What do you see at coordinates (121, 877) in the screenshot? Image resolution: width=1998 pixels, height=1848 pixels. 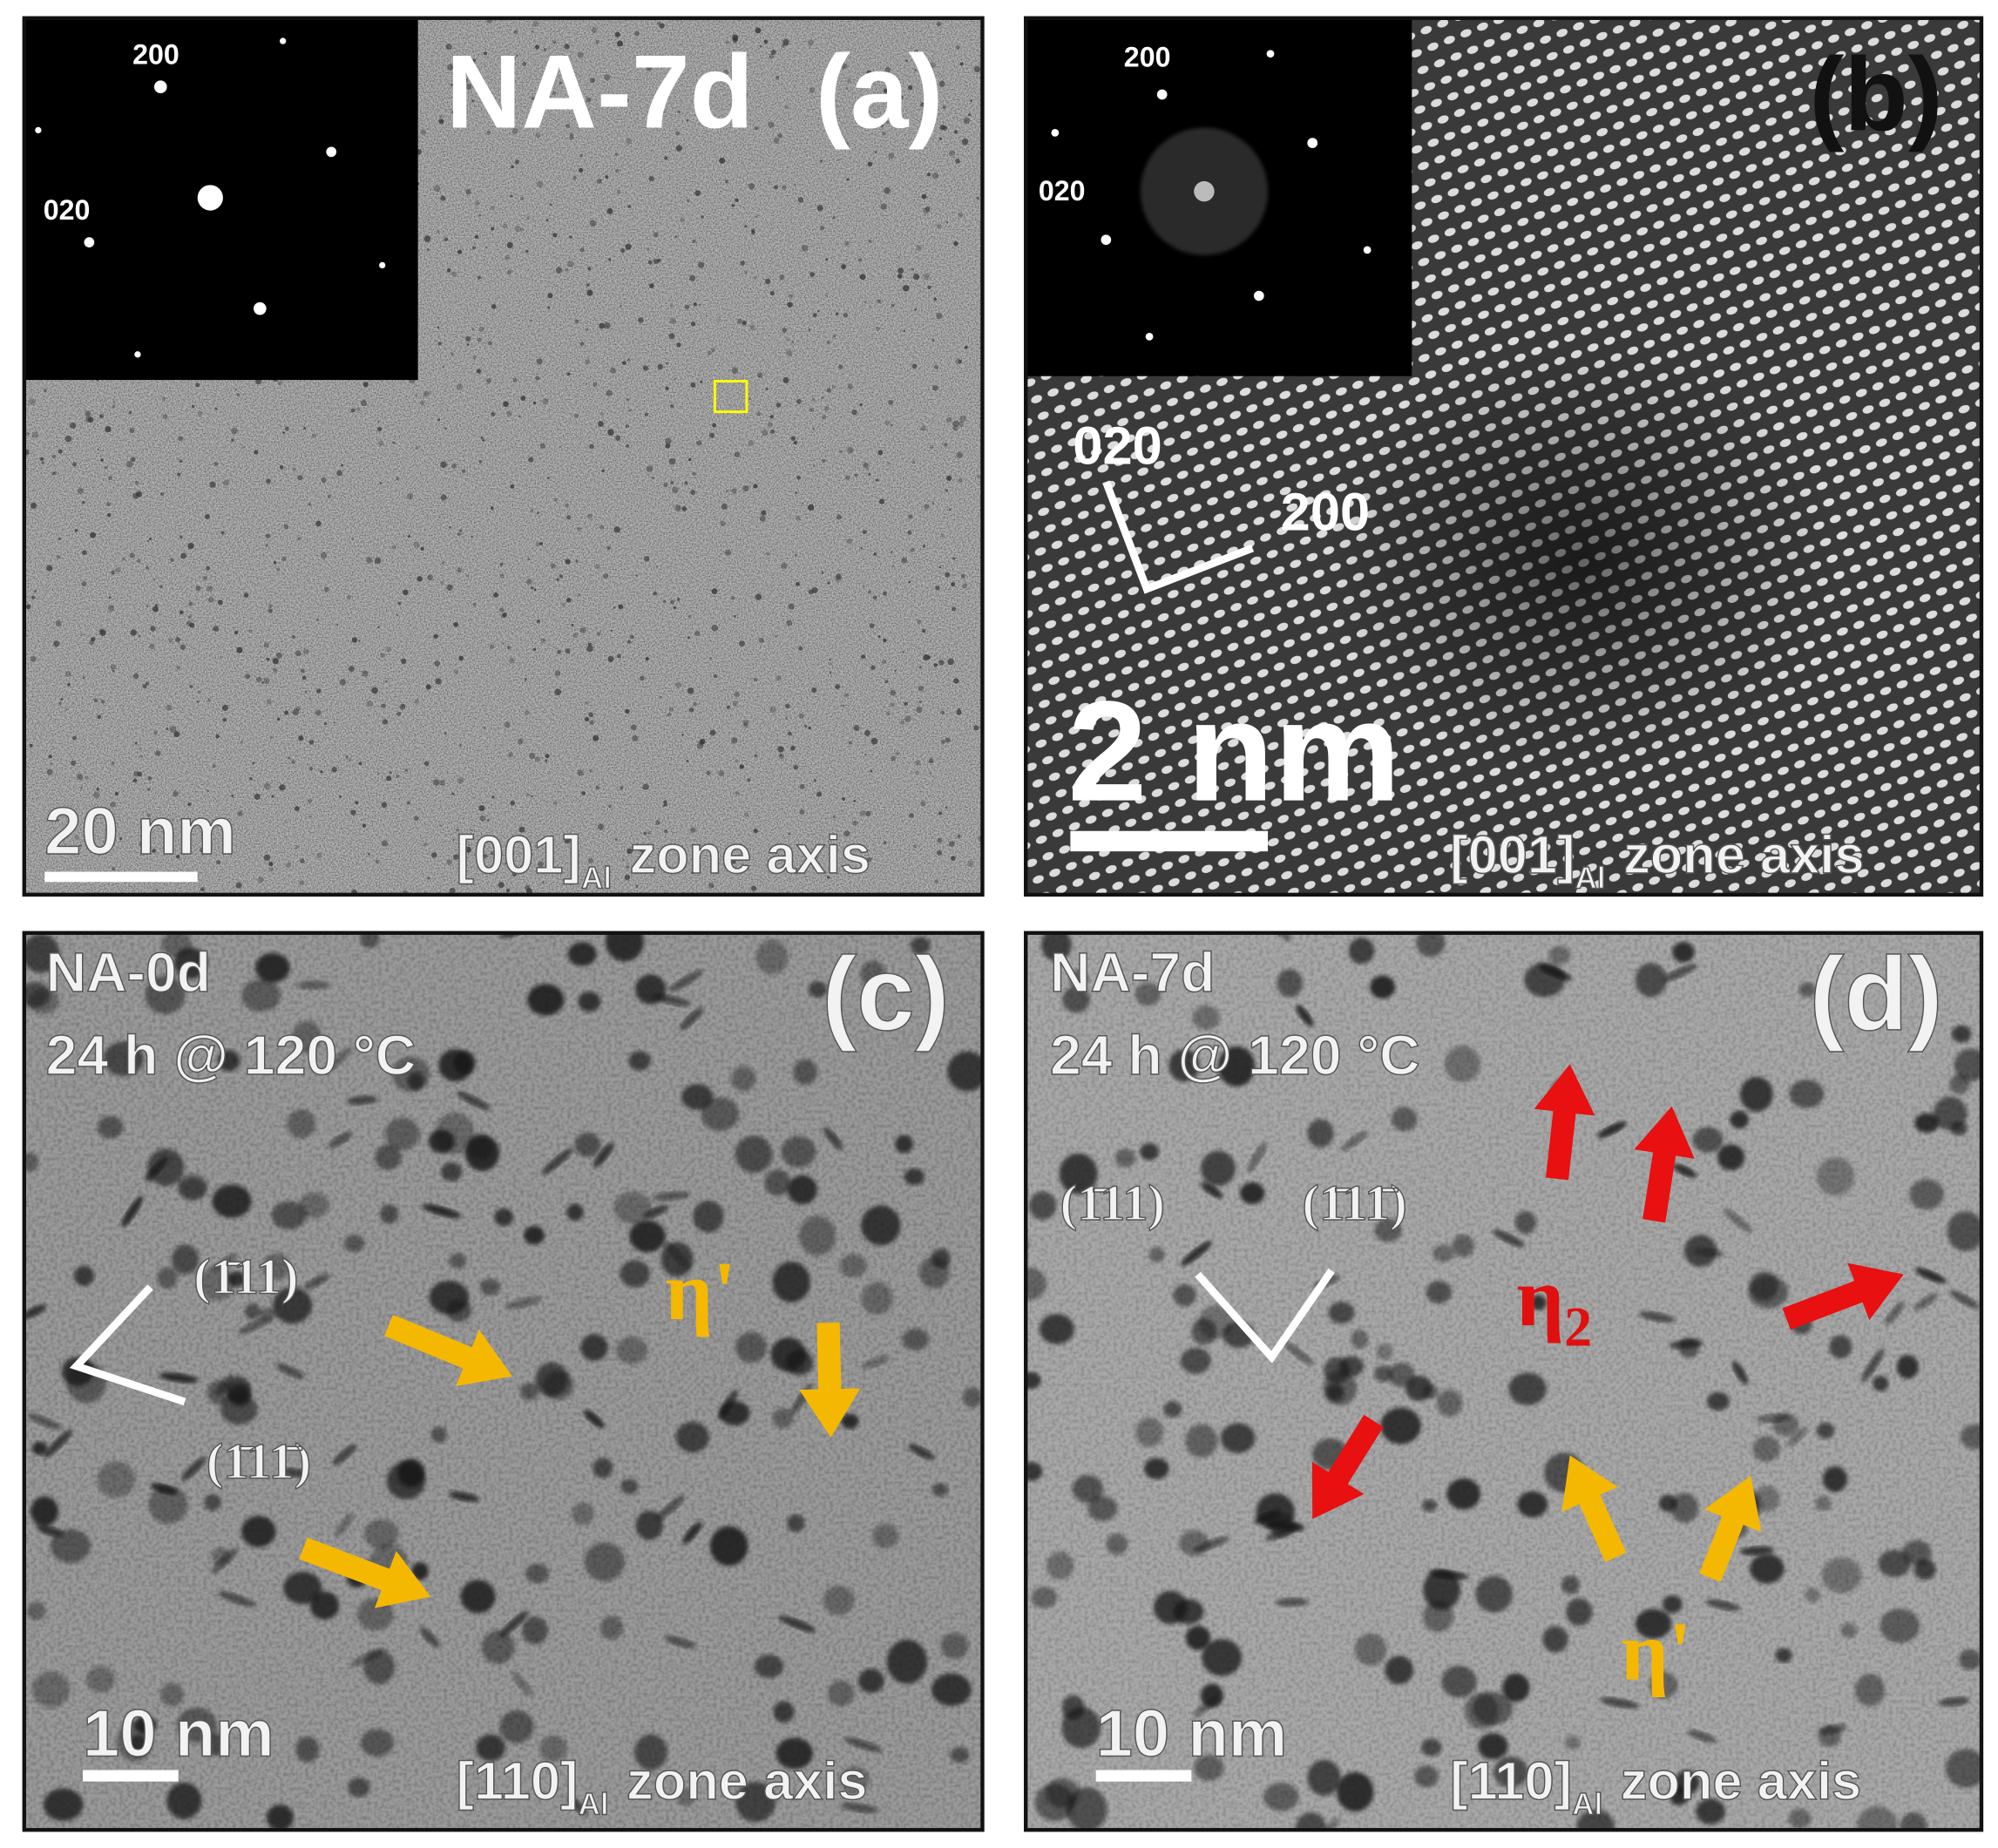 I see `scale-bar` at bounding box center [121, 877].